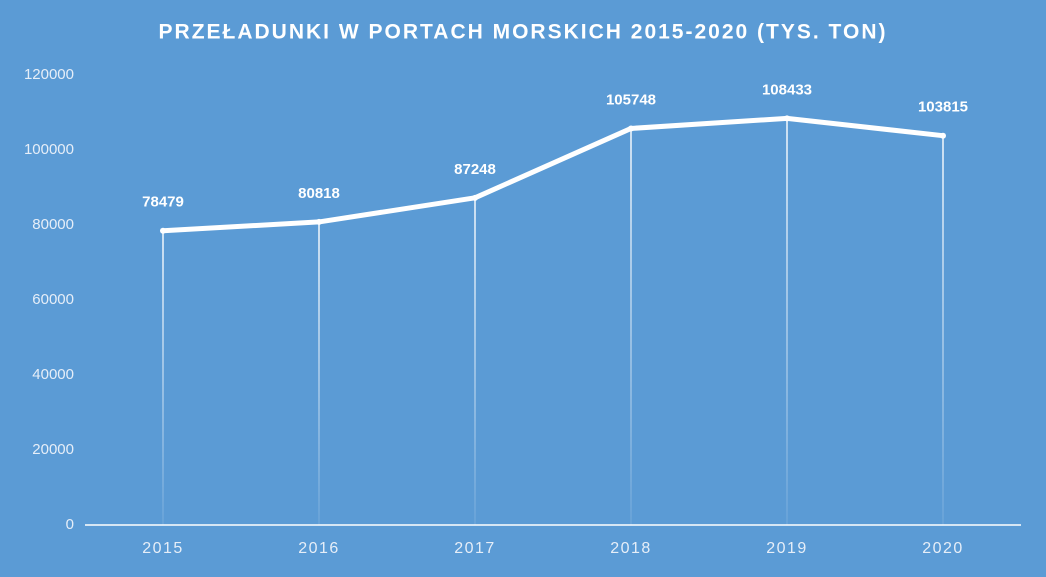  Describe the element at coordinates (943, 548) in the screenshot. I see `x-tick-label: 2020` at that location.